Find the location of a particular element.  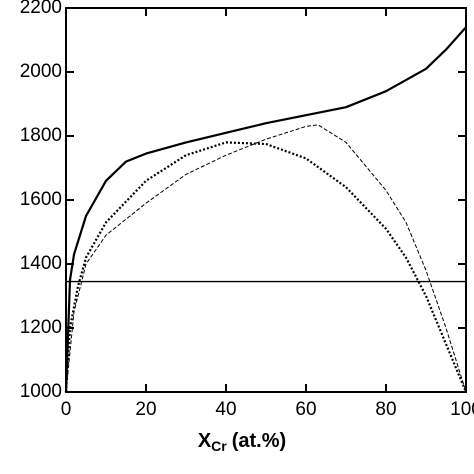

x-tick-label: 20 is located at coordinates (145, 409).